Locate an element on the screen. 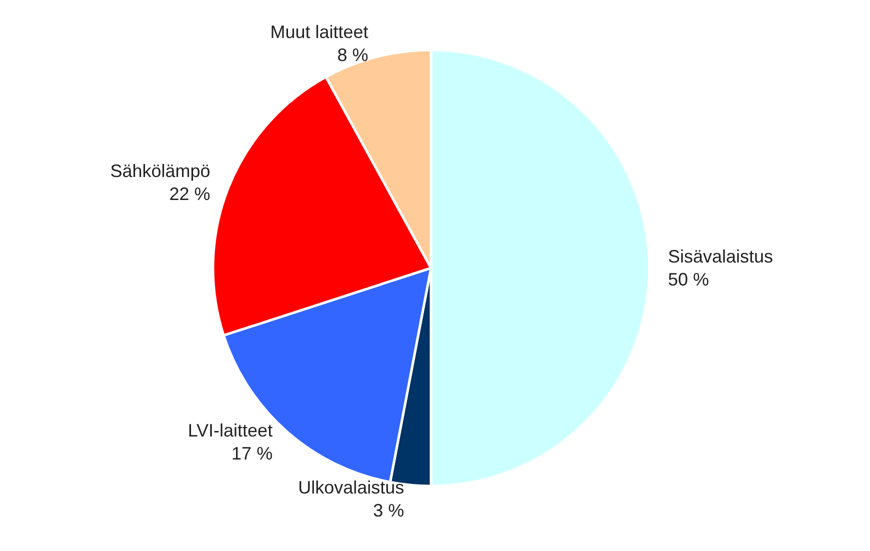 This screenshot has height=551, width=870. slice-label: LVI-laitteet is located at coordinates (230, 430).